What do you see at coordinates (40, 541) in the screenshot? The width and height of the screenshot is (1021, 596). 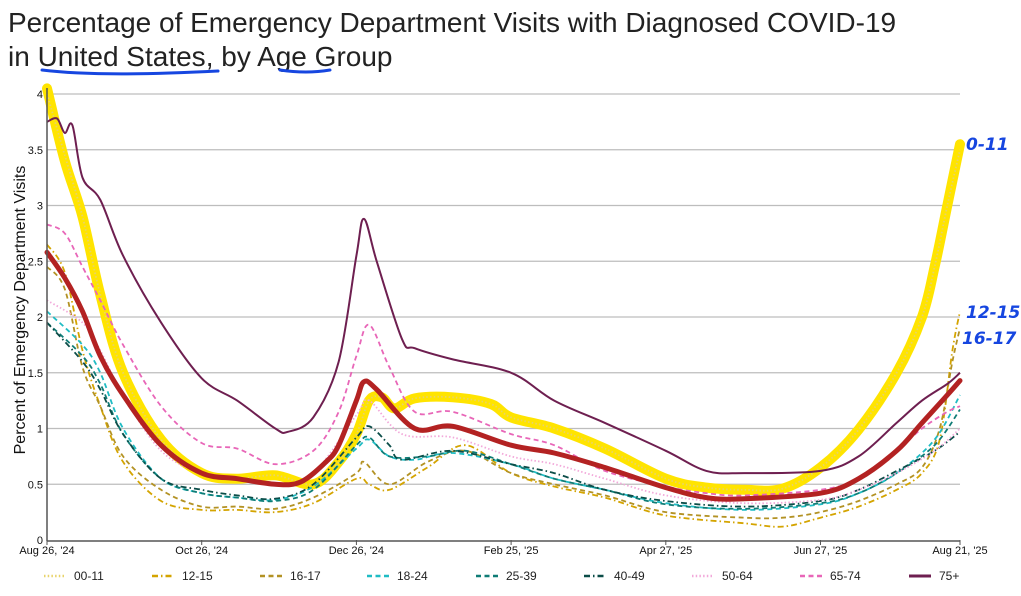 I see `y-tick-label: 0` at bounding box center [40, 541].